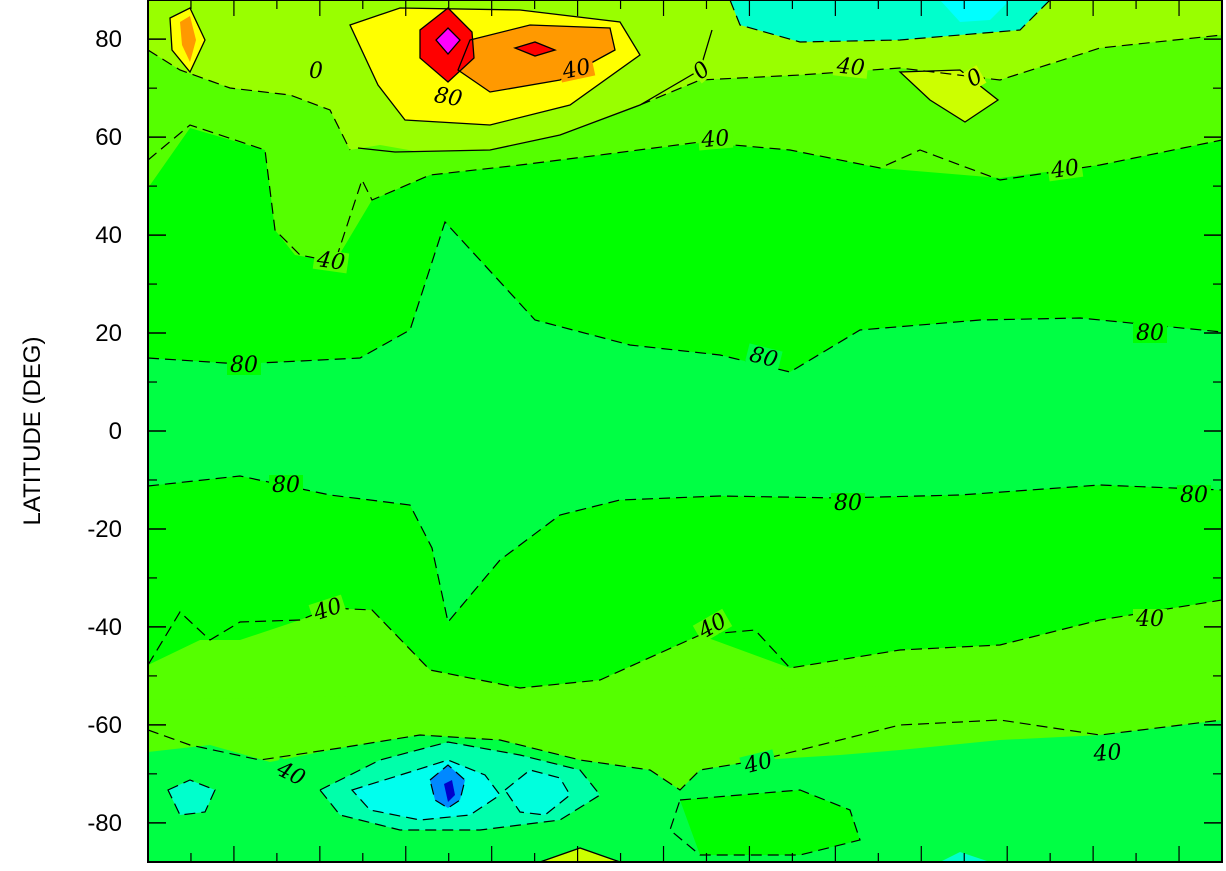 The height and width of the screenshot is (871, 1226). What do you see at coordinates (104, 725) in the screenshot?
I see `y-tick-label: -60` at bounding box center [104, 725].